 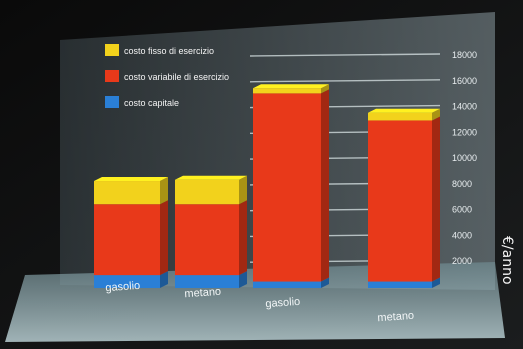 What do you see at coordinates (464, 132) in the screenshot?
I see `y-tick-label: 12000` at bounding box center [464, 132].